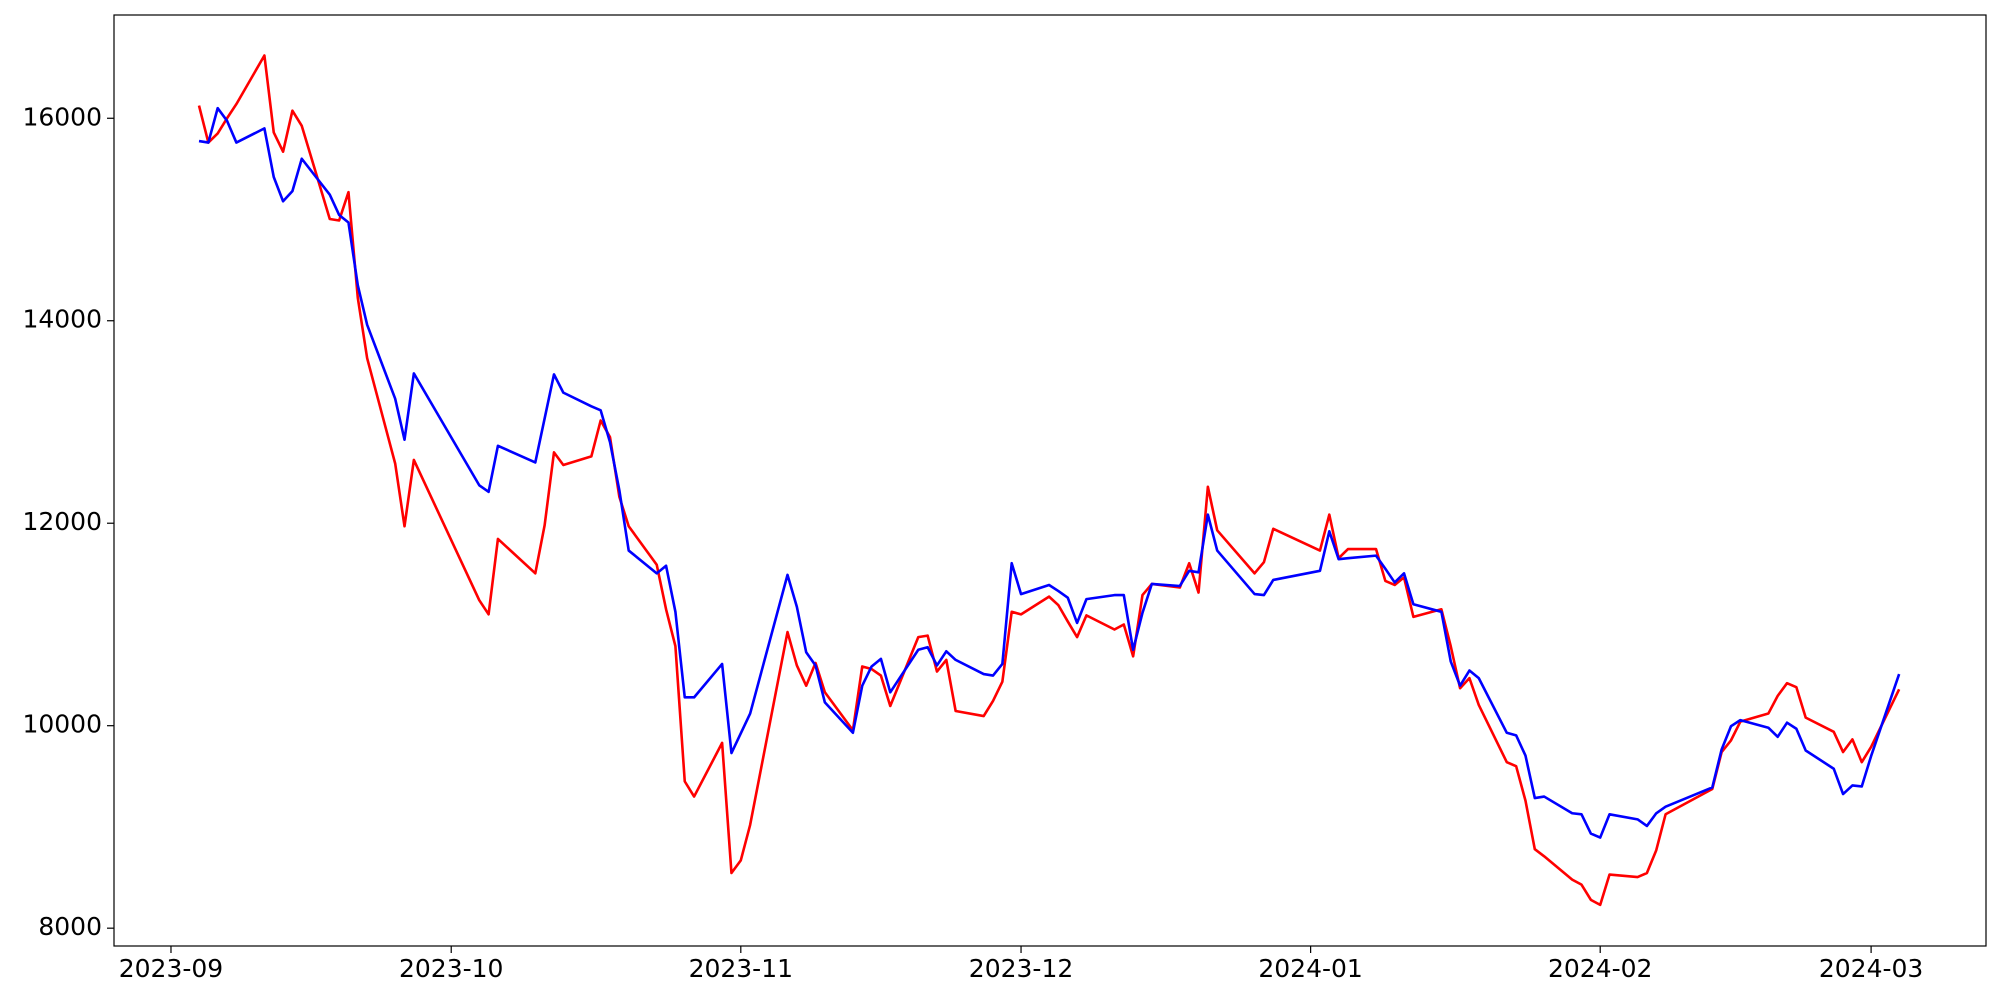  Describe the element at coordinates (171, 968) in the screenshot. I see `x-tick-label: 2023-09` at that location.